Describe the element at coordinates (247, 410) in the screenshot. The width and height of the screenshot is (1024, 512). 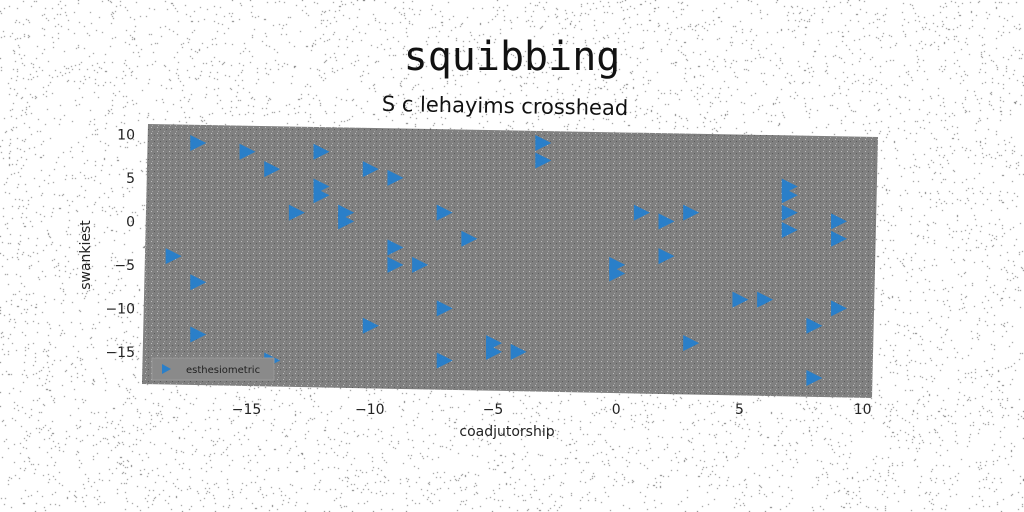
I see `x-tick-label: −15` at that location.